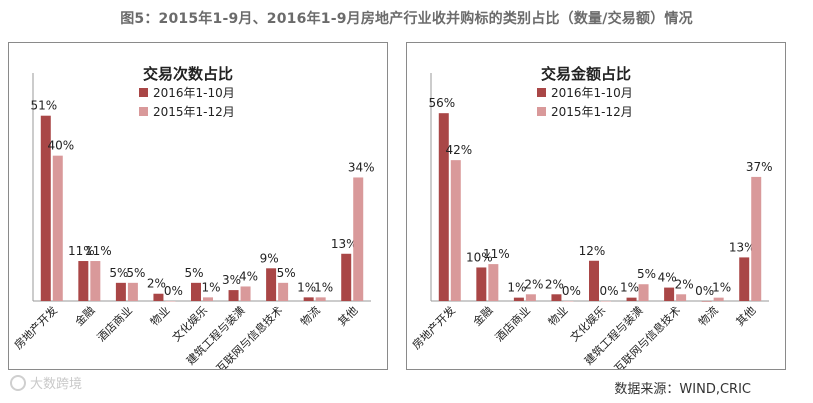 The height and width of the screenshot is (403, 813). What do you see at coordinates (458, 150) in the screenshot?
I see `data-label: 42%` at bounding box center [458, 150].